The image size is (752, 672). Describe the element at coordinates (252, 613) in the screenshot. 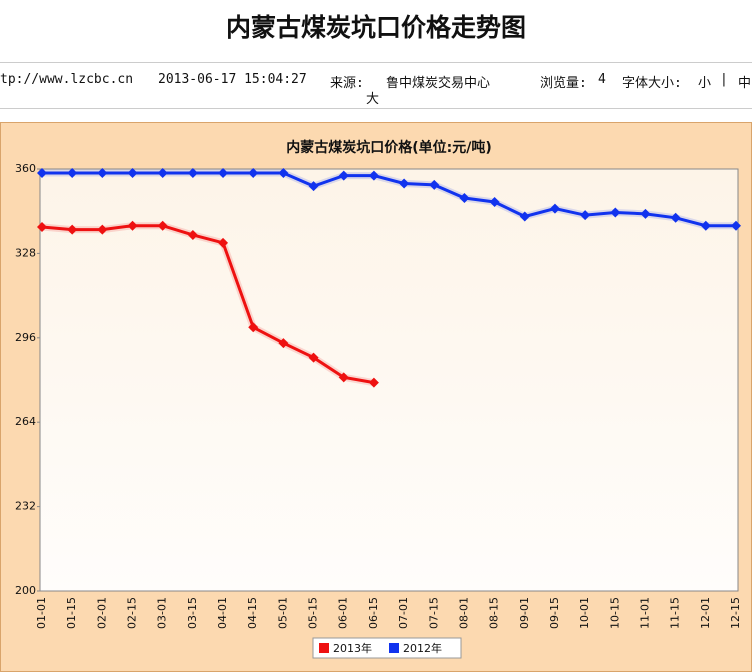

I see `x-tick-label: 04-15` at that location.